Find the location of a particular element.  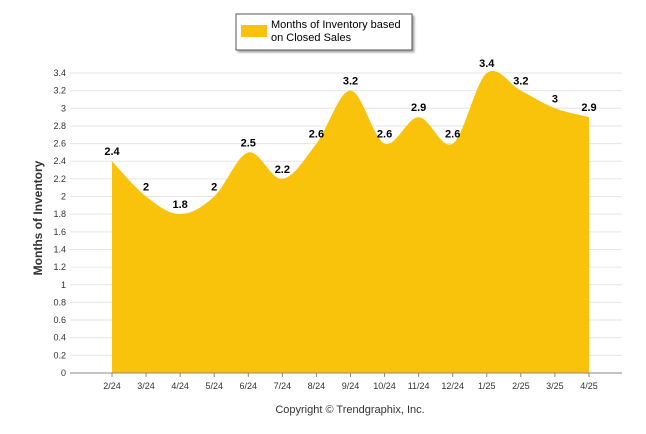

data-label: 3 is located at coordinates (555, 99).